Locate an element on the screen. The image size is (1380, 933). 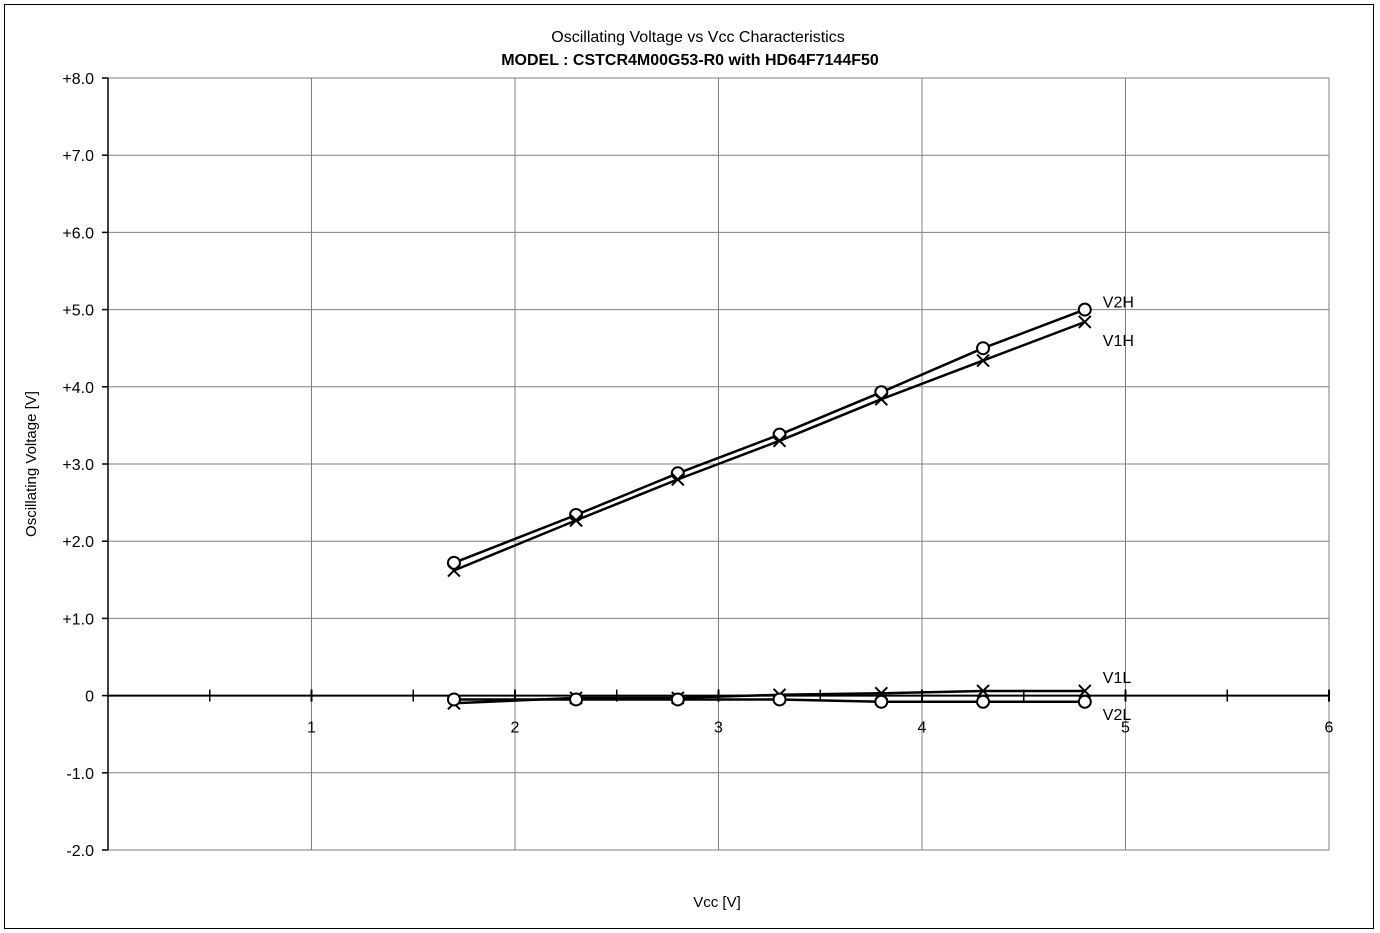
x-axis-label: Vcc [V] is located at coordinates (717, 902).